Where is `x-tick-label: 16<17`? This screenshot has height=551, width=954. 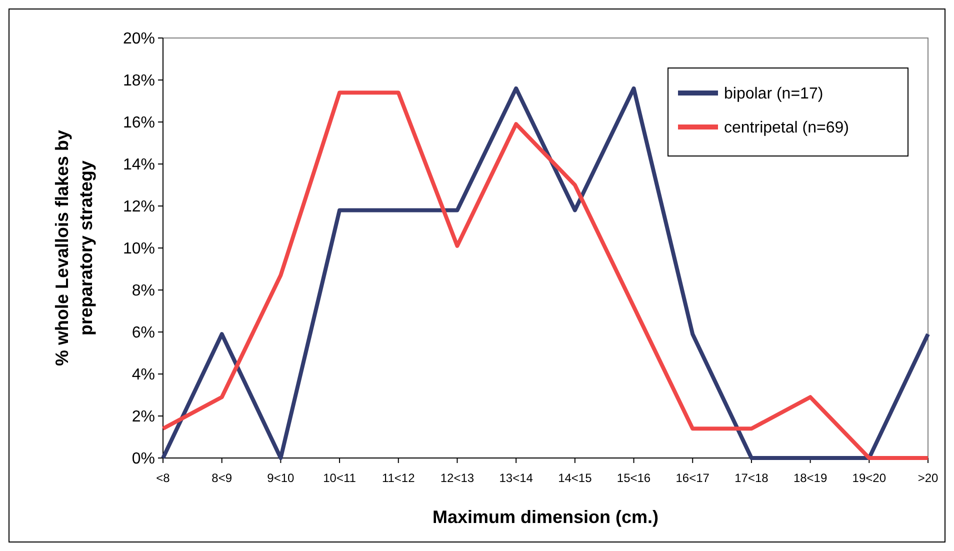 x-tick-label: 16<17 is located at coordinates (693, 478).